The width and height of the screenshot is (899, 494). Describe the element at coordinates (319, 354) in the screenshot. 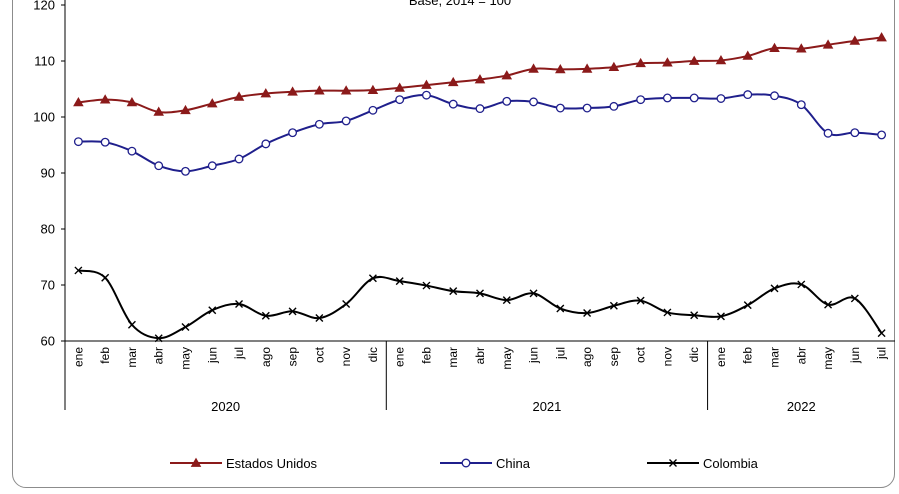

I see `x-tick-label: oct` at that location.